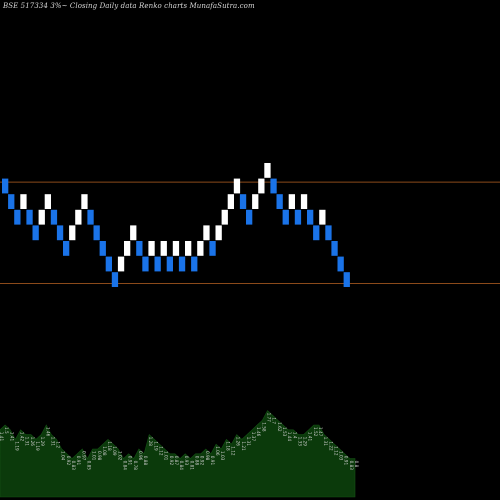  Describe the element at coordinates (315, 432) in the screenshot. I see `volume-label: 1.52` at that location.